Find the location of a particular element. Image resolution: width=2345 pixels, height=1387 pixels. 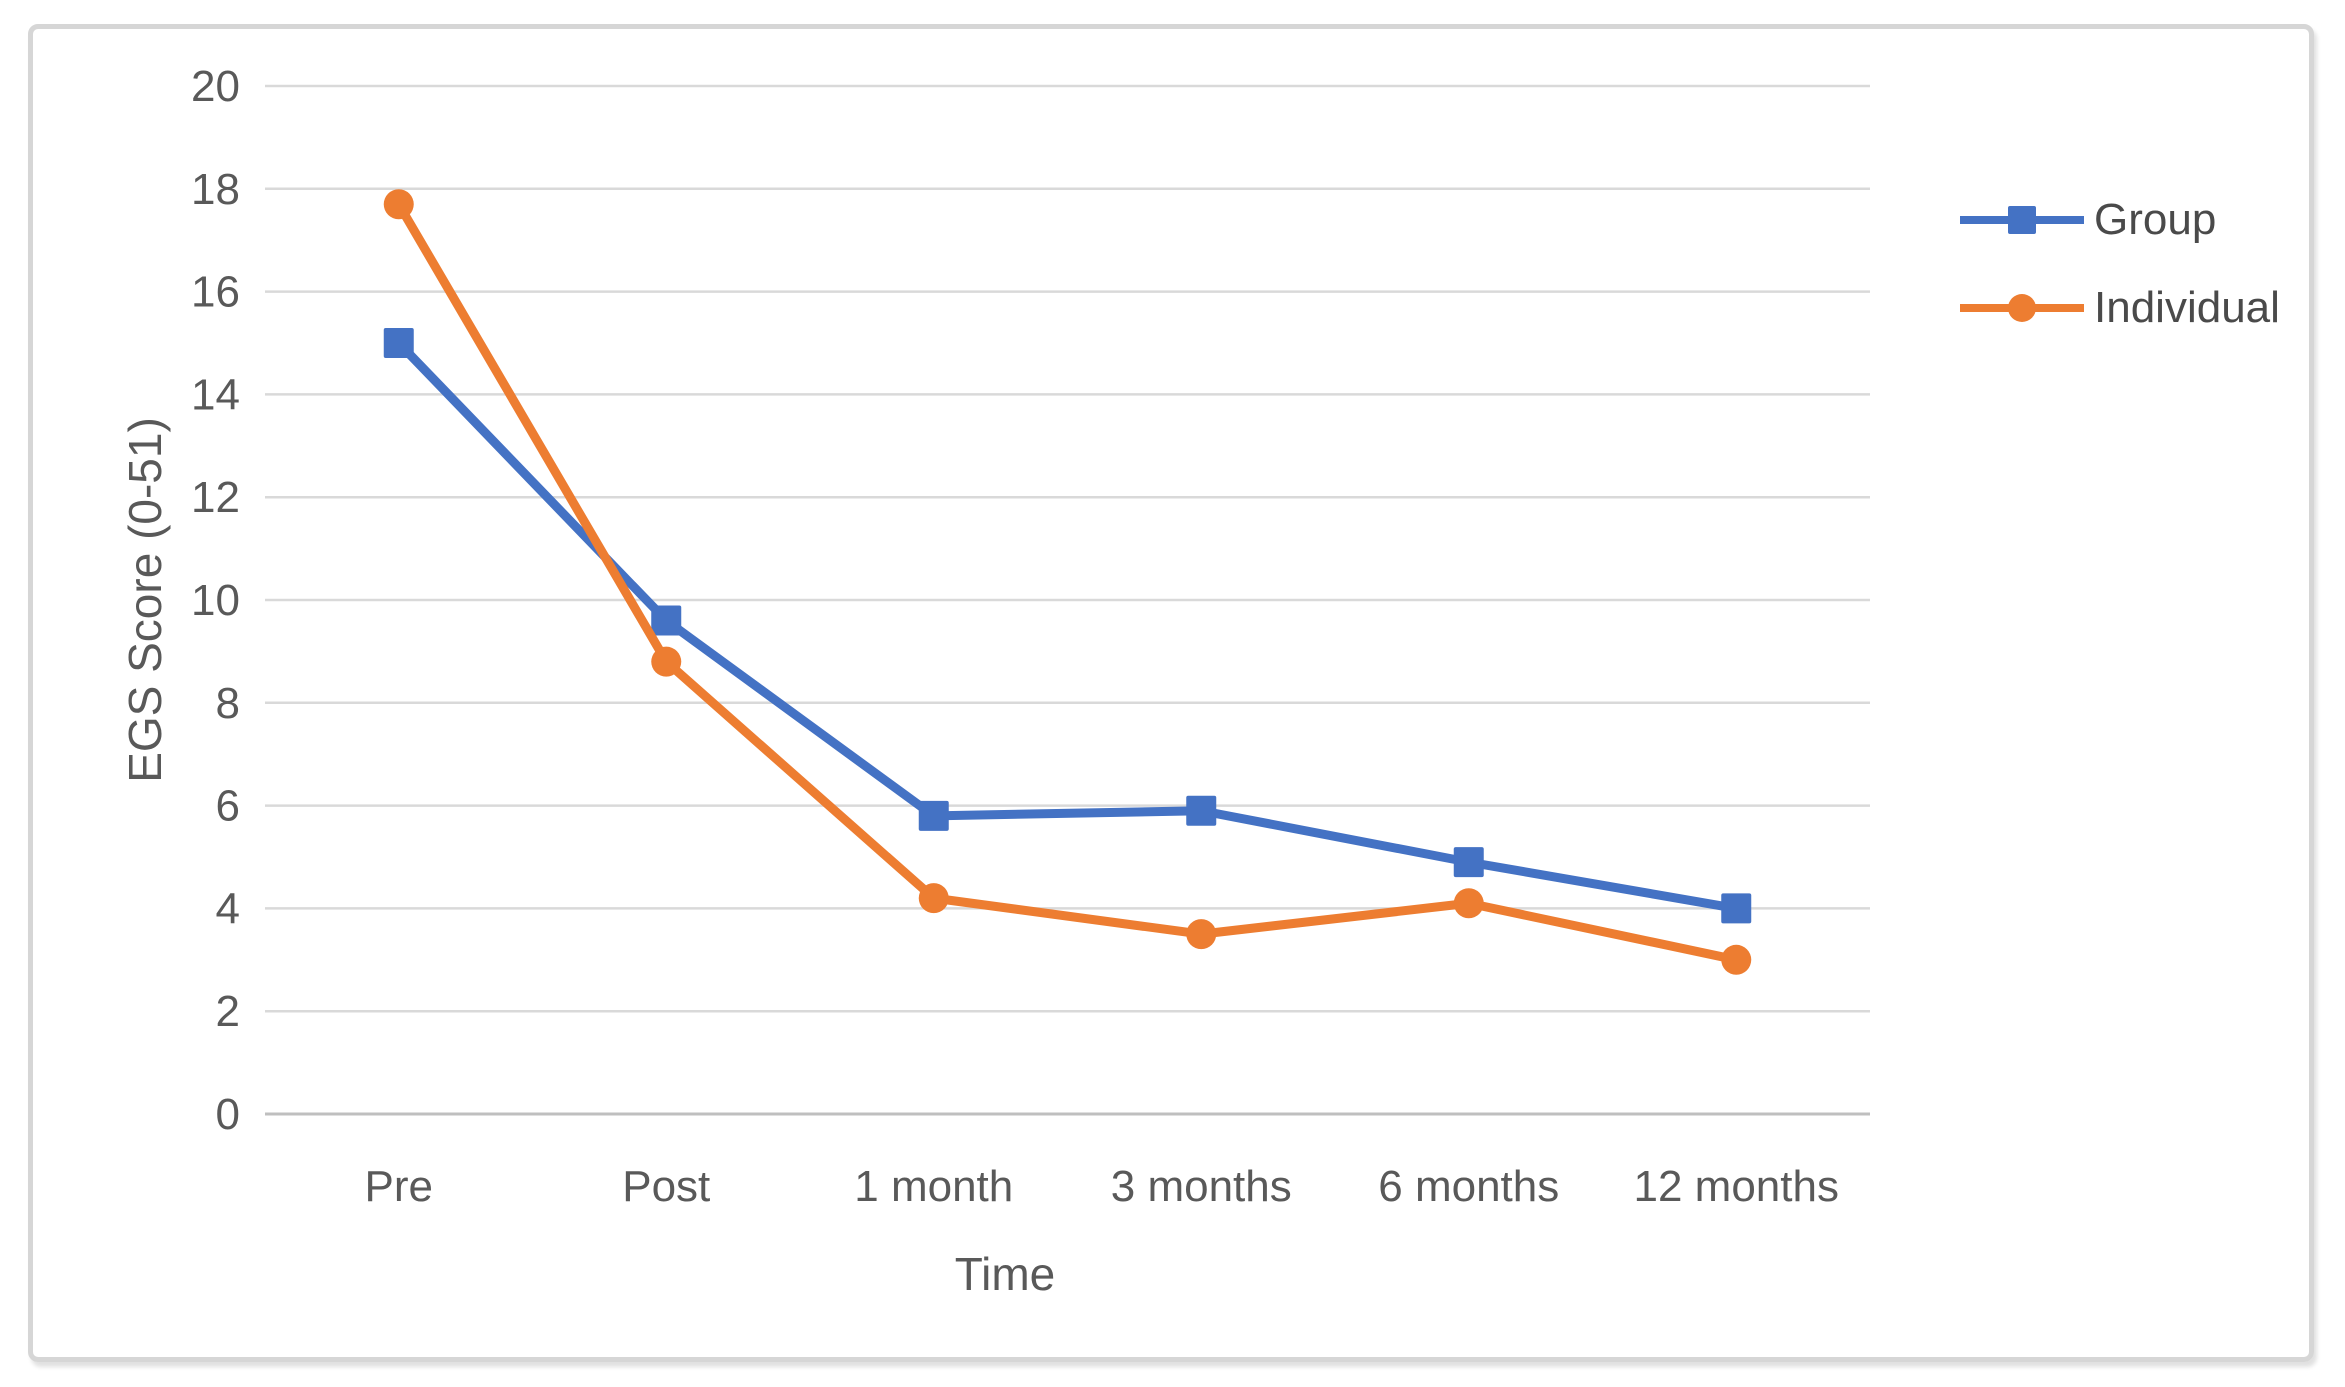

y-tick-label: 18 is located at coordinates (215, 189).